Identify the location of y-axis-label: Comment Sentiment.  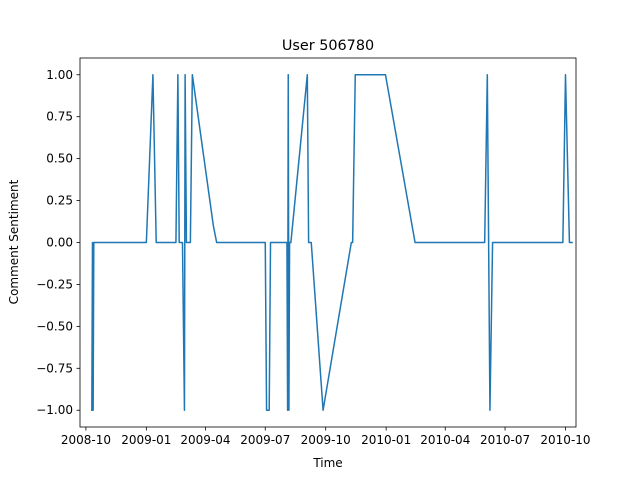
(14, 241).